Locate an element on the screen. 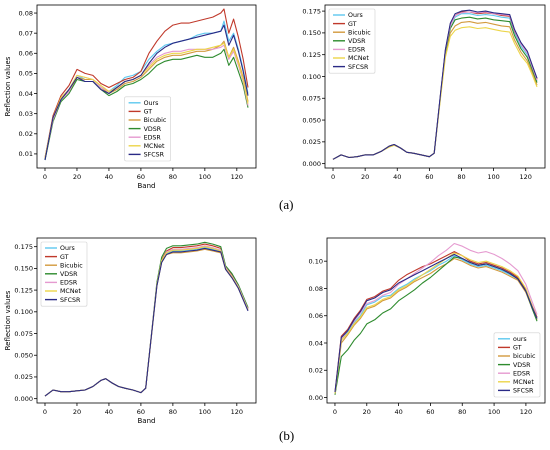  y-tick-label: 0.07 is located at coordinates (26, 33).